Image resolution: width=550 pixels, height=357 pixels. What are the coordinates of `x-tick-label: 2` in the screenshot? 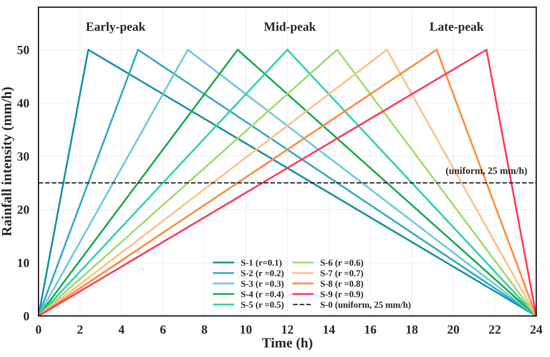 It's located at (80, 329).